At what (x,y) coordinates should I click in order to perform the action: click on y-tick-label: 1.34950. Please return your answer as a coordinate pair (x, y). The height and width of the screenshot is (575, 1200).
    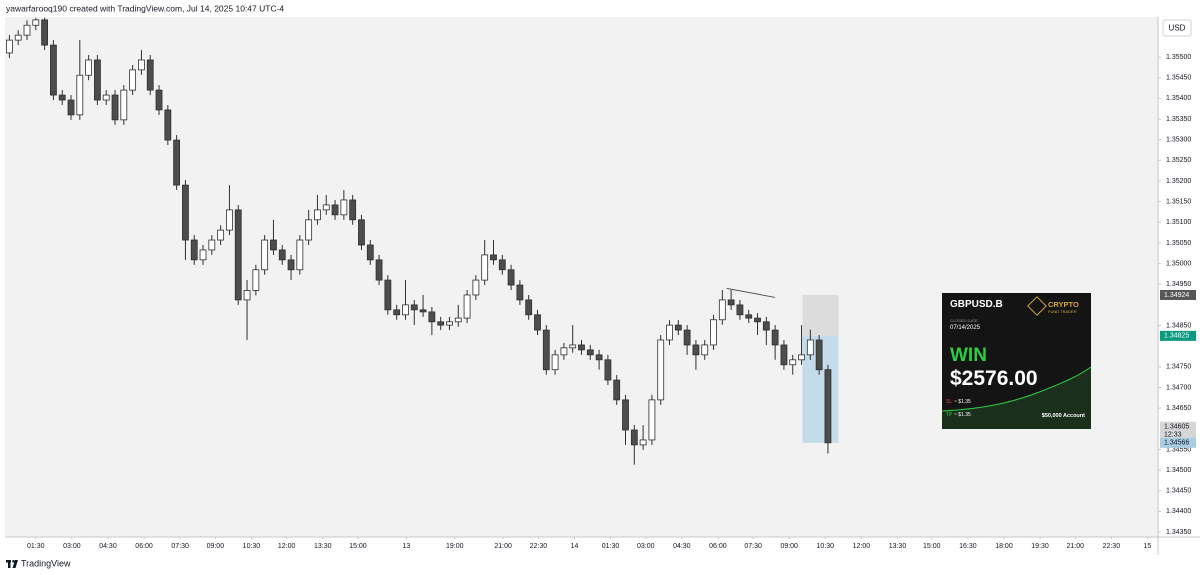
    Looking at the image, I should click on (1178, 284).